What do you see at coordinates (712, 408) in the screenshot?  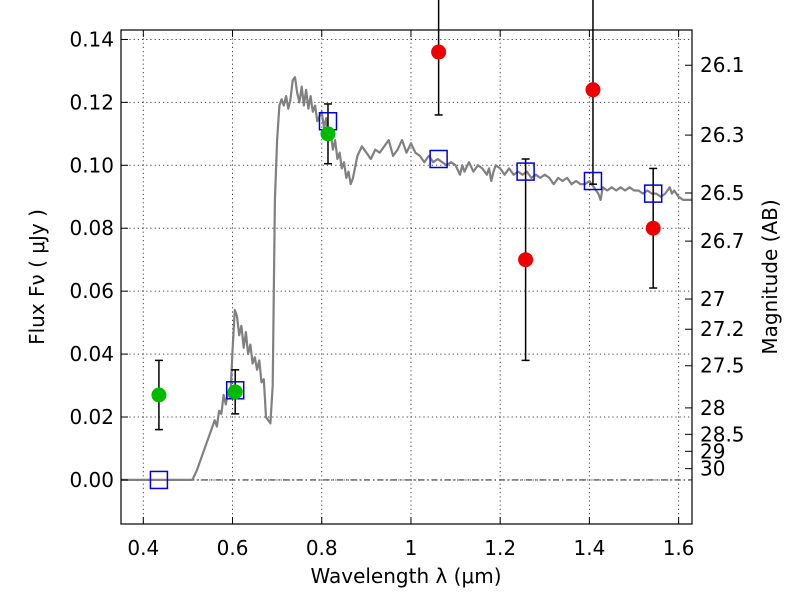 I see `magnitude-tick-label: 28` at bounding box center [712, 408].